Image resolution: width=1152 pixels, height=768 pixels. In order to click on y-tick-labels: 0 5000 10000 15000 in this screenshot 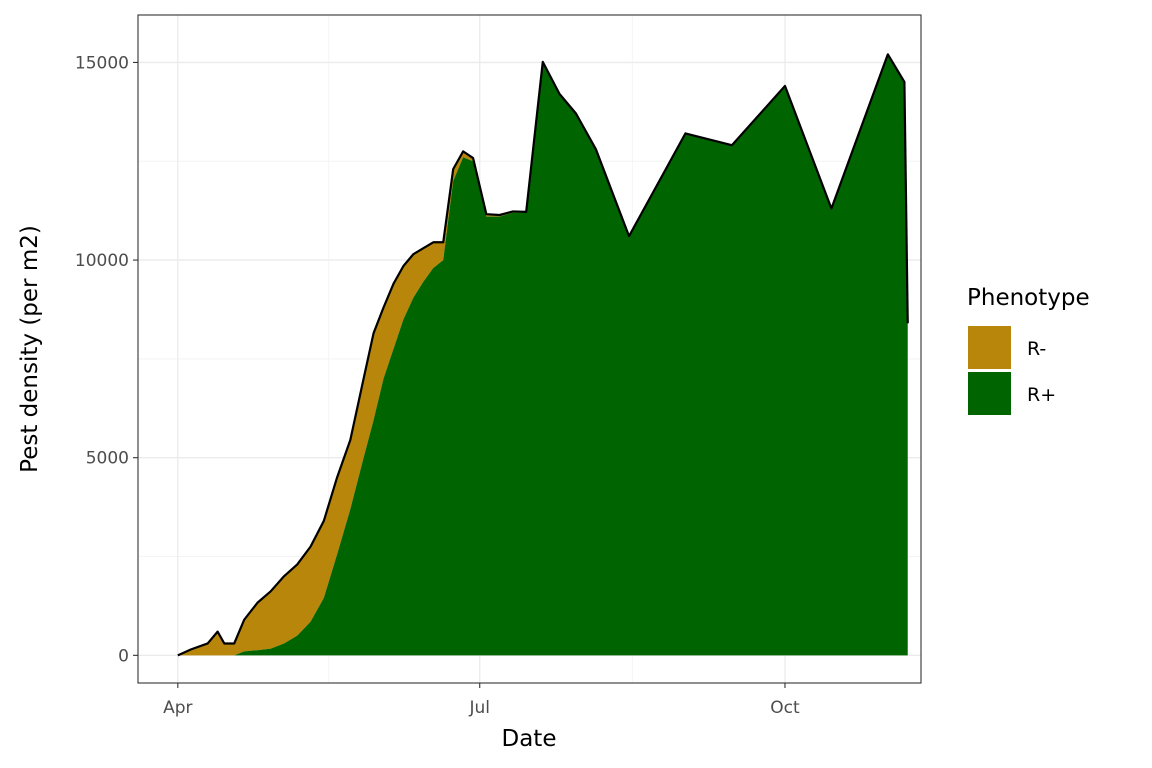, I will do `click(102, 359)`.